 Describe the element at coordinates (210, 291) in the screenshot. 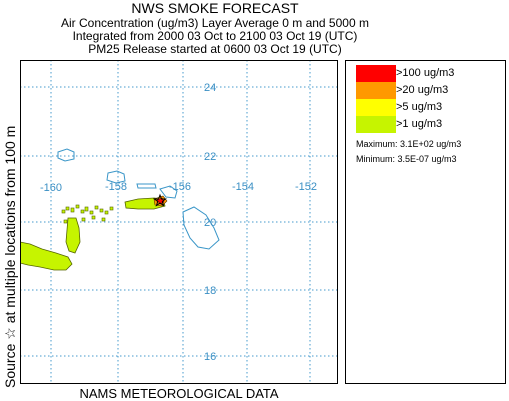

I see `lat-label: 18` at that location.